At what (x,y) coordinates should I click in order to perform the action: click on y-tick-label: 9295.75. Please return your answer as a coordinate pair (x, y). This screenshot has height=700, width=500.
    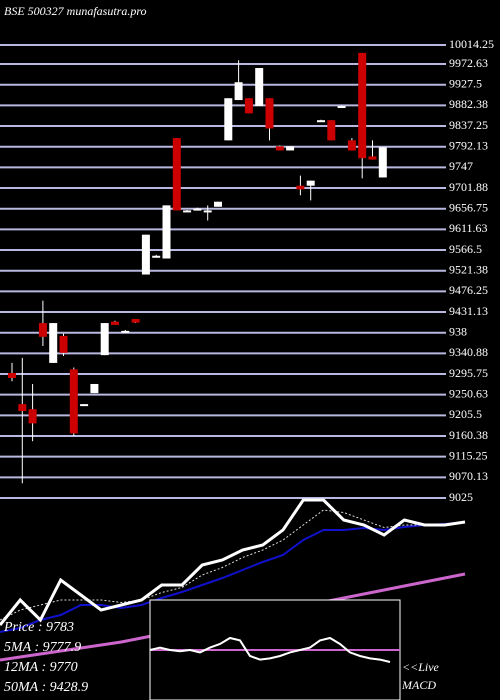
    Looking at the image, I should click on (468, 373).